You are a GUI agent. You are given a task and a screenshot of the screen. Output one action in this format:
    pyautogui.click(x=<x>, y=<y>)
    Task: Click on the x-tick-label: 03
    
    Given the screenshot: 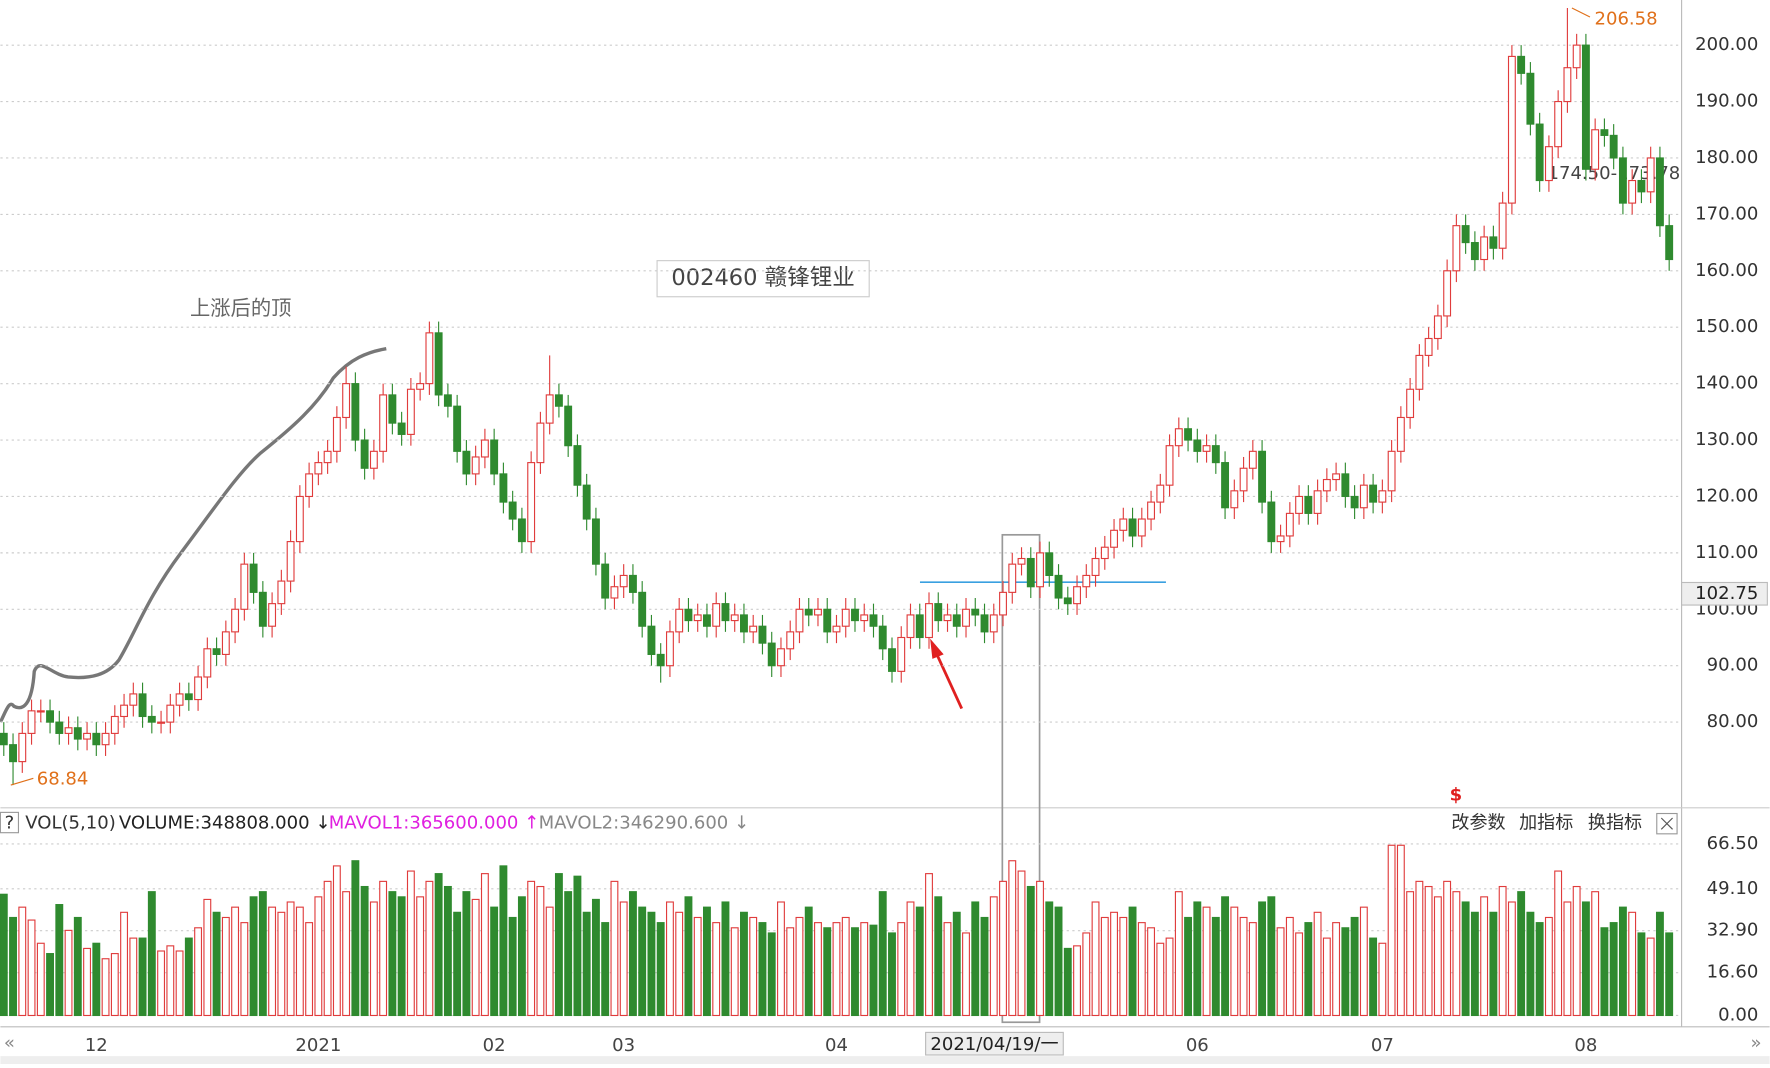 What is the action you would take?
    pyautogui.click(x=623, y=1045)
    